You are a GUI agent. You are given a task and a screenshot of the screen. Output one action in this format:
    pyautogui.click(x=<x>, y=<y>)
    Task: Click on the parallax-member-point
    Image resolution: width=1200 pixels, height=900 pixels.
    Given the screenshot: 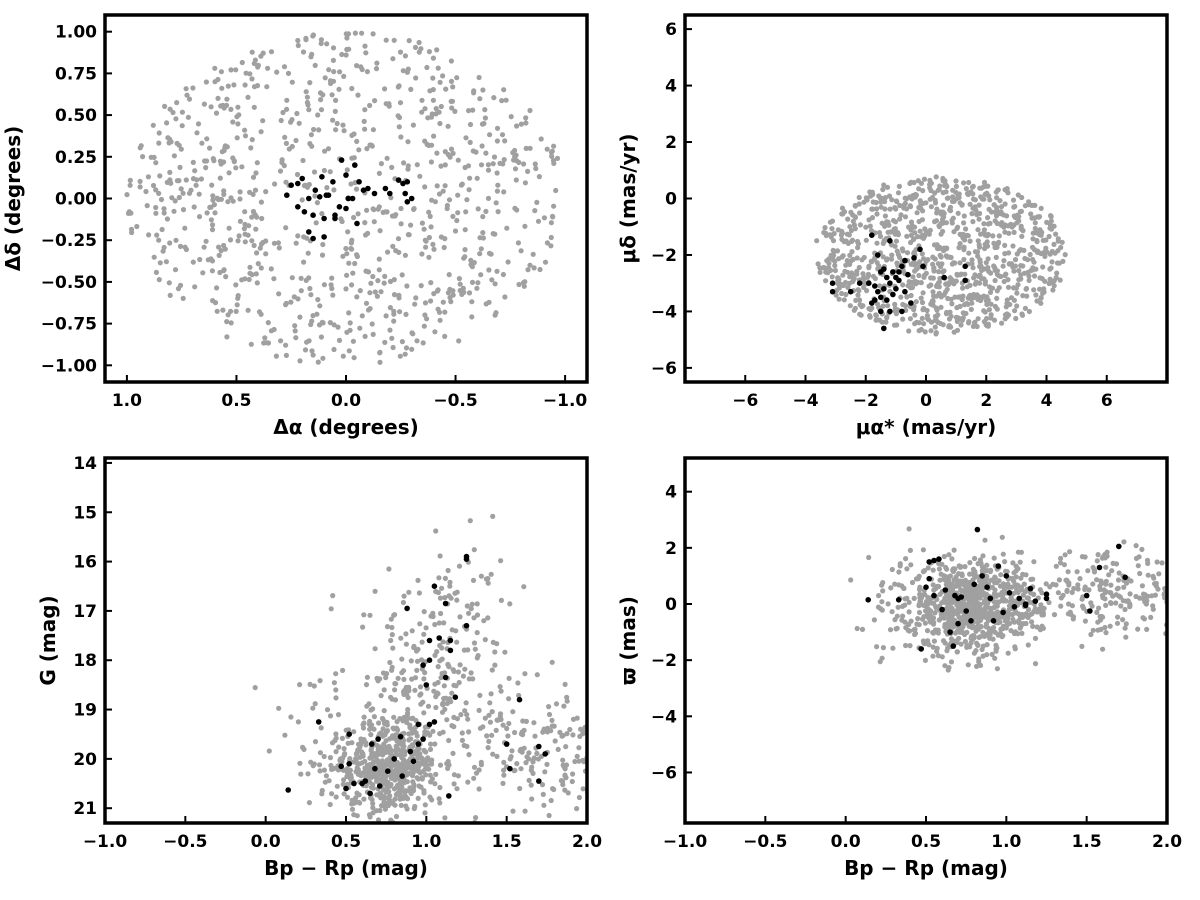 What is the action you would take?
    pyautogui.click(x=971, y=621)
    